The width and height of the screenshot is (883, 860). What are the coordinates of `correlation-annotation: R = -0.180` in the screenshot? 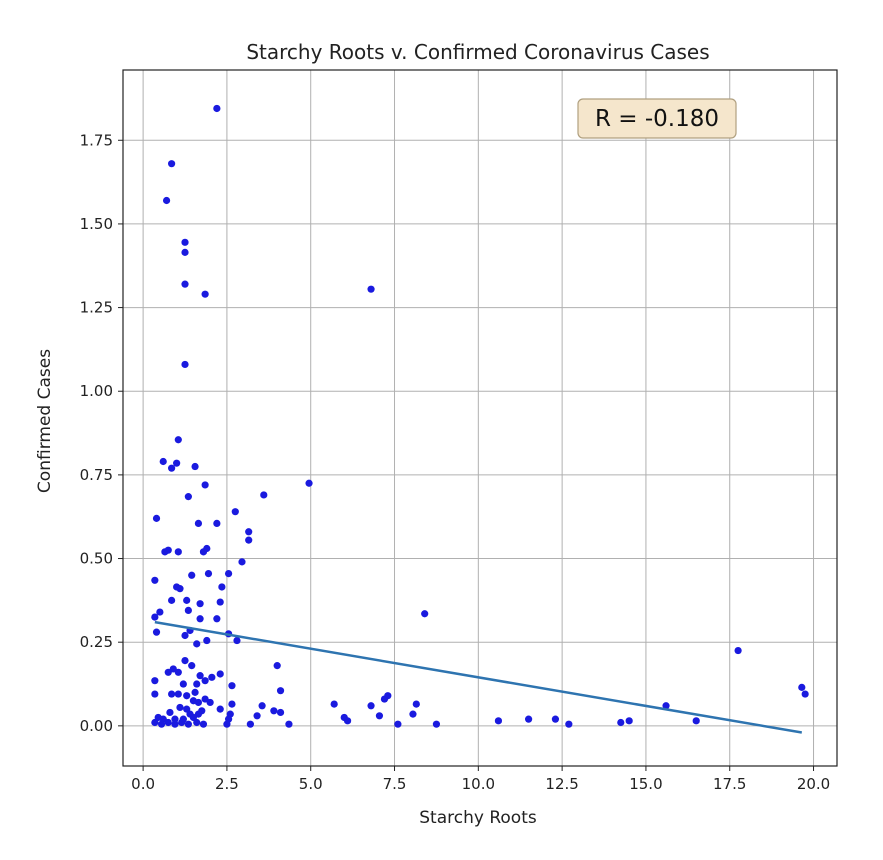 It's located at (657, 118).